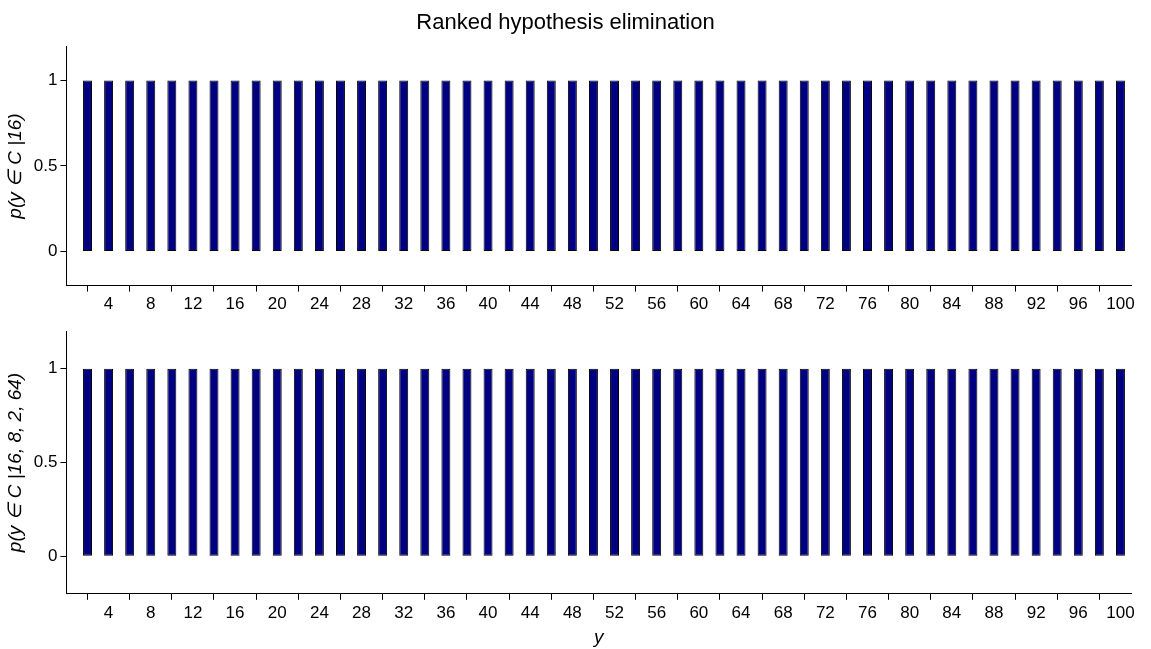 This screenshot has width=1151, height=649. What do you see at coordinates (598, 636) in the screenshot?
I see `x-axis-title: y` at bounding box center [598, 636].